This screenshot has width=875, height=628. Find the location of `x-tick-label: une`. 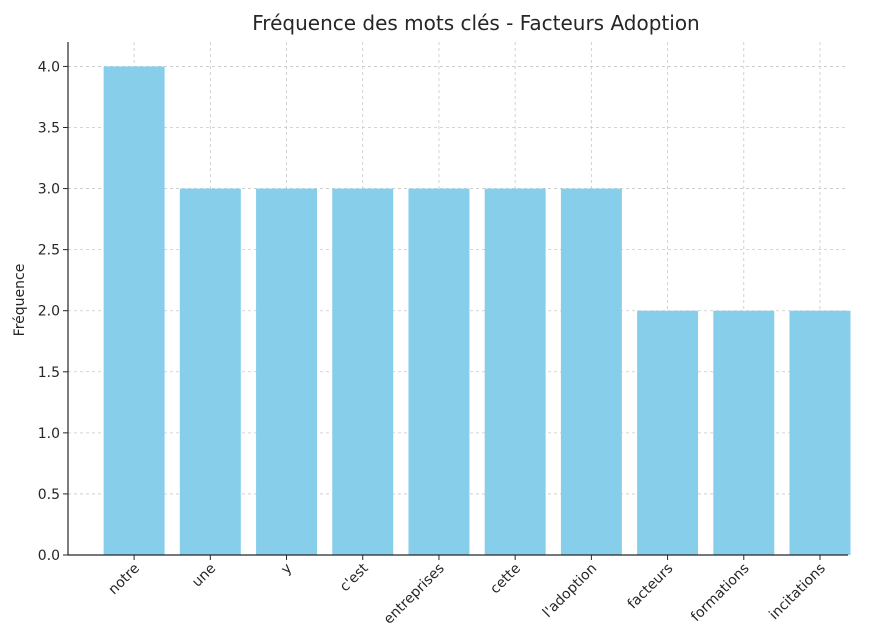

x-tick-label: une is located at coordinates (204, 576).